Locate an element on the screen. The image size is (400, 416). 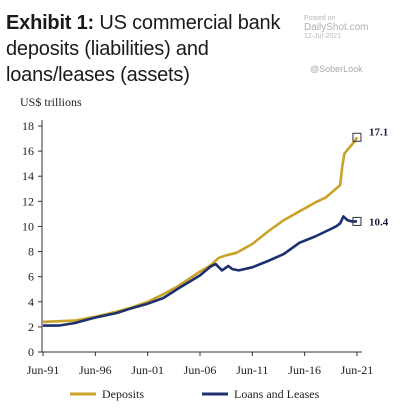
y-axis-unit-label: US$ trillions is located at coordinates (51, 102).